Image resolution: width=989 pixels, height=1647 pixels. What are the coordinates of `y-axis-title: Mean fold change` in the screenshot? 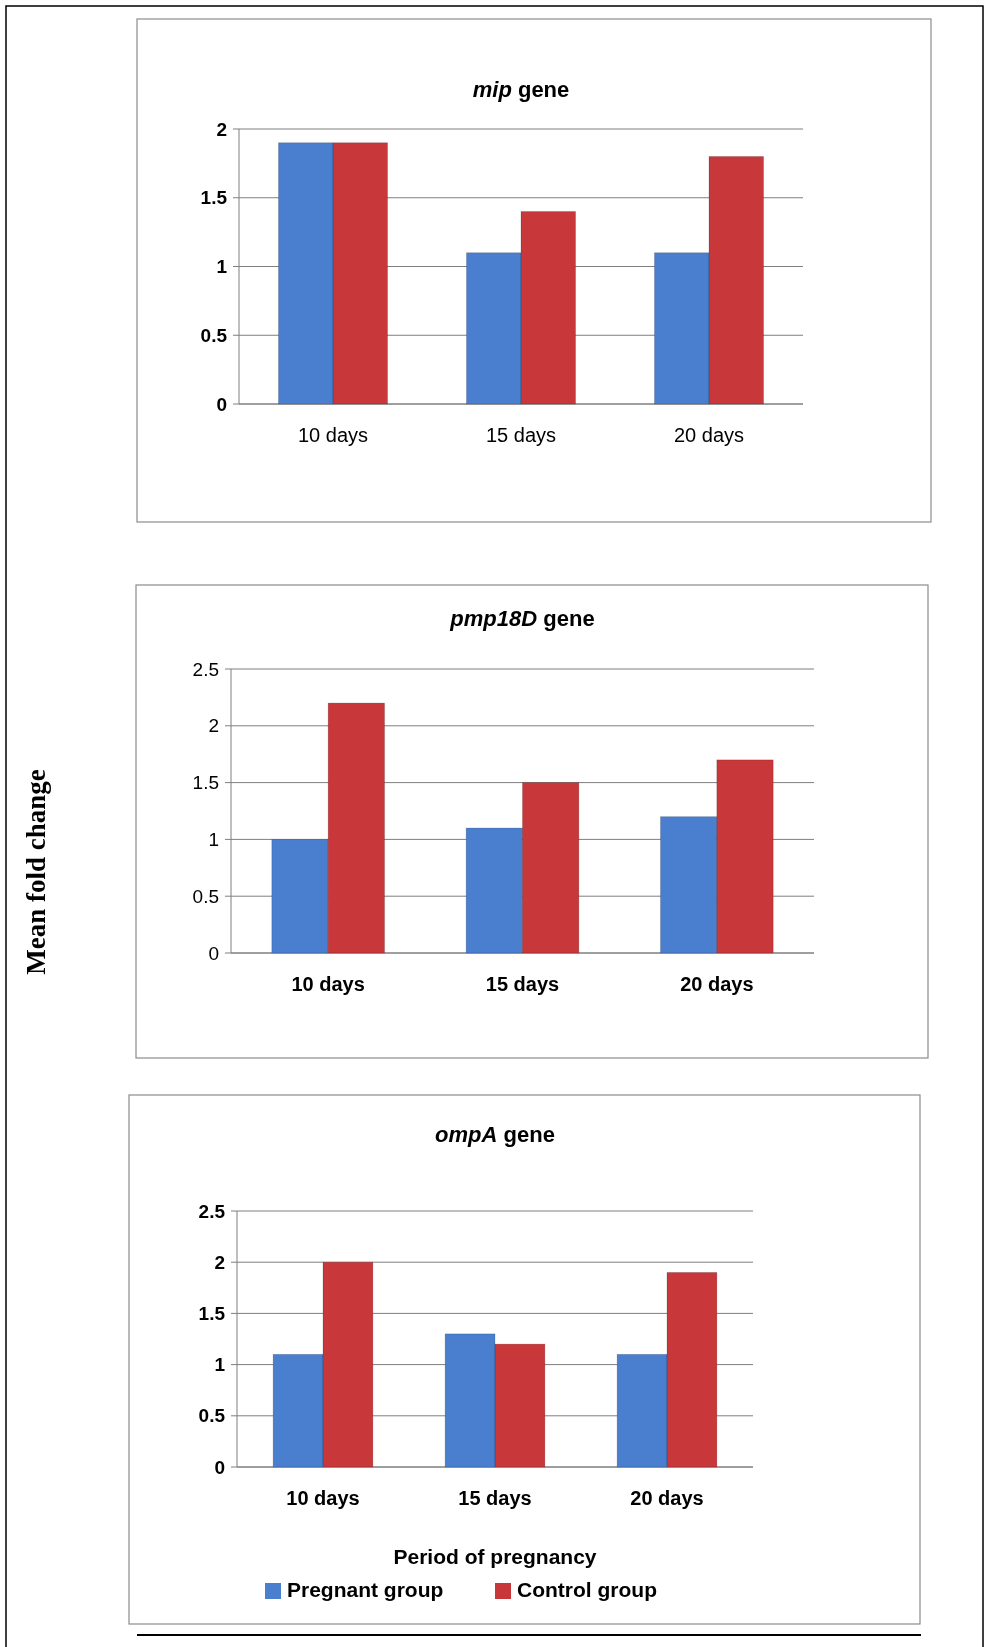 It's located at (36, 872).